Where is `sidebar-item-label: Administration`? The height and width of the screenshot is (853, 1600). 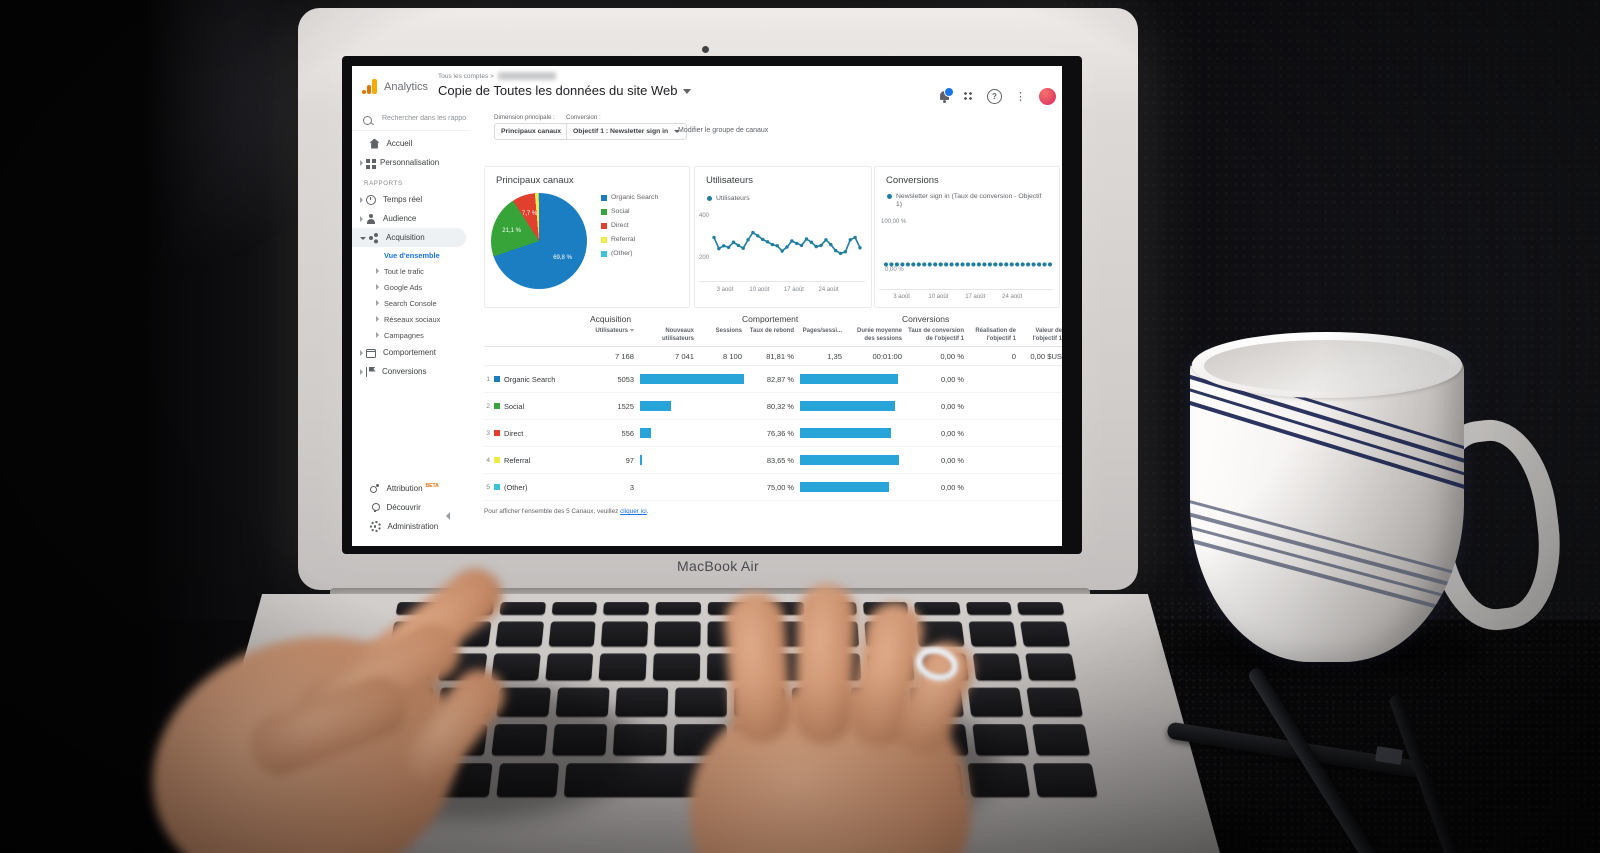 sidebar-item-label: Administration is located at coordinates (413, 526).